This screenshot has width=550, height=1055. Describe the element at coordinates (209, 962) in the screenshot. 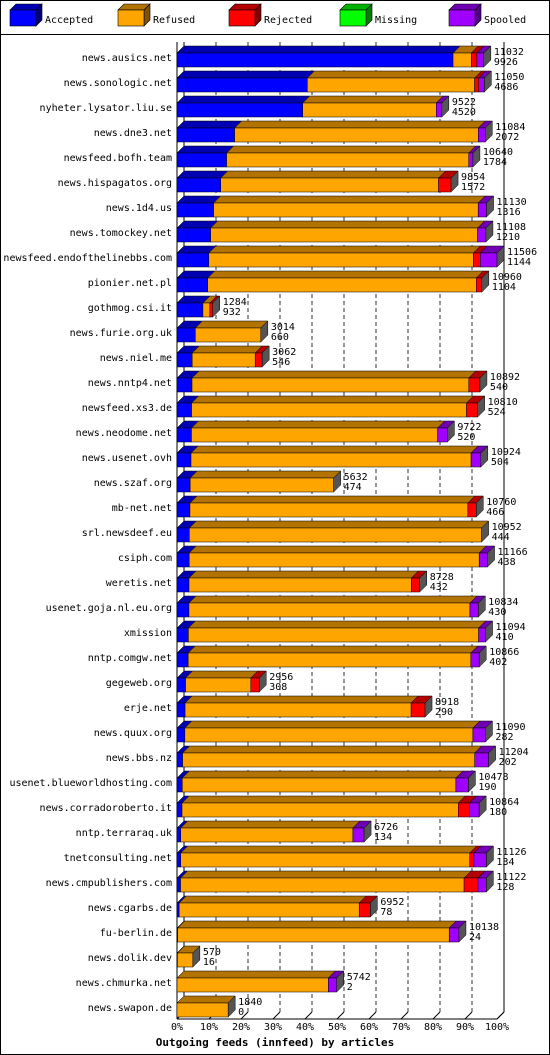

I see `accepted-label: 16` at that location.